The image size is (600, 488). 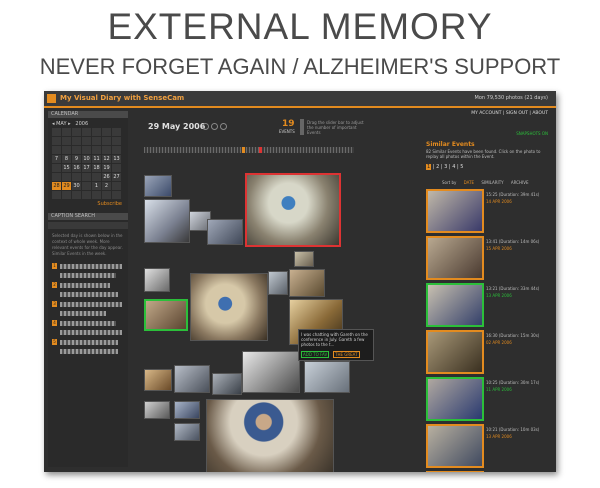 I want to click on similar-event-item: 15:25 (Duration: 39m 41s) 14 APR 2006, so click(x=488, y=211).